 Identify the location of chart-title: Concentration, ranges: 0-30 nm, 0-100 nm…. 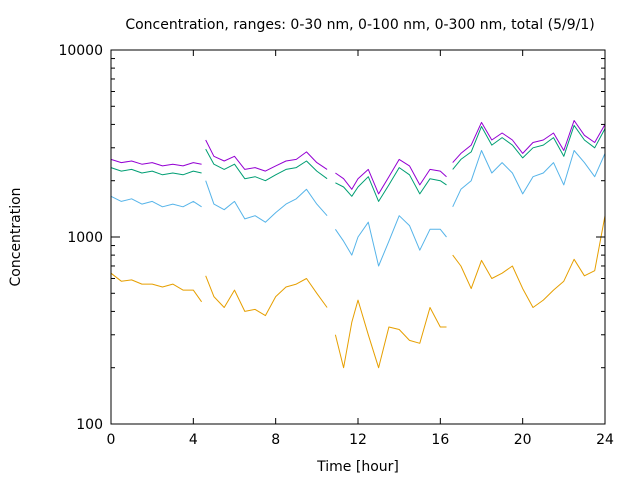
(359, 25).